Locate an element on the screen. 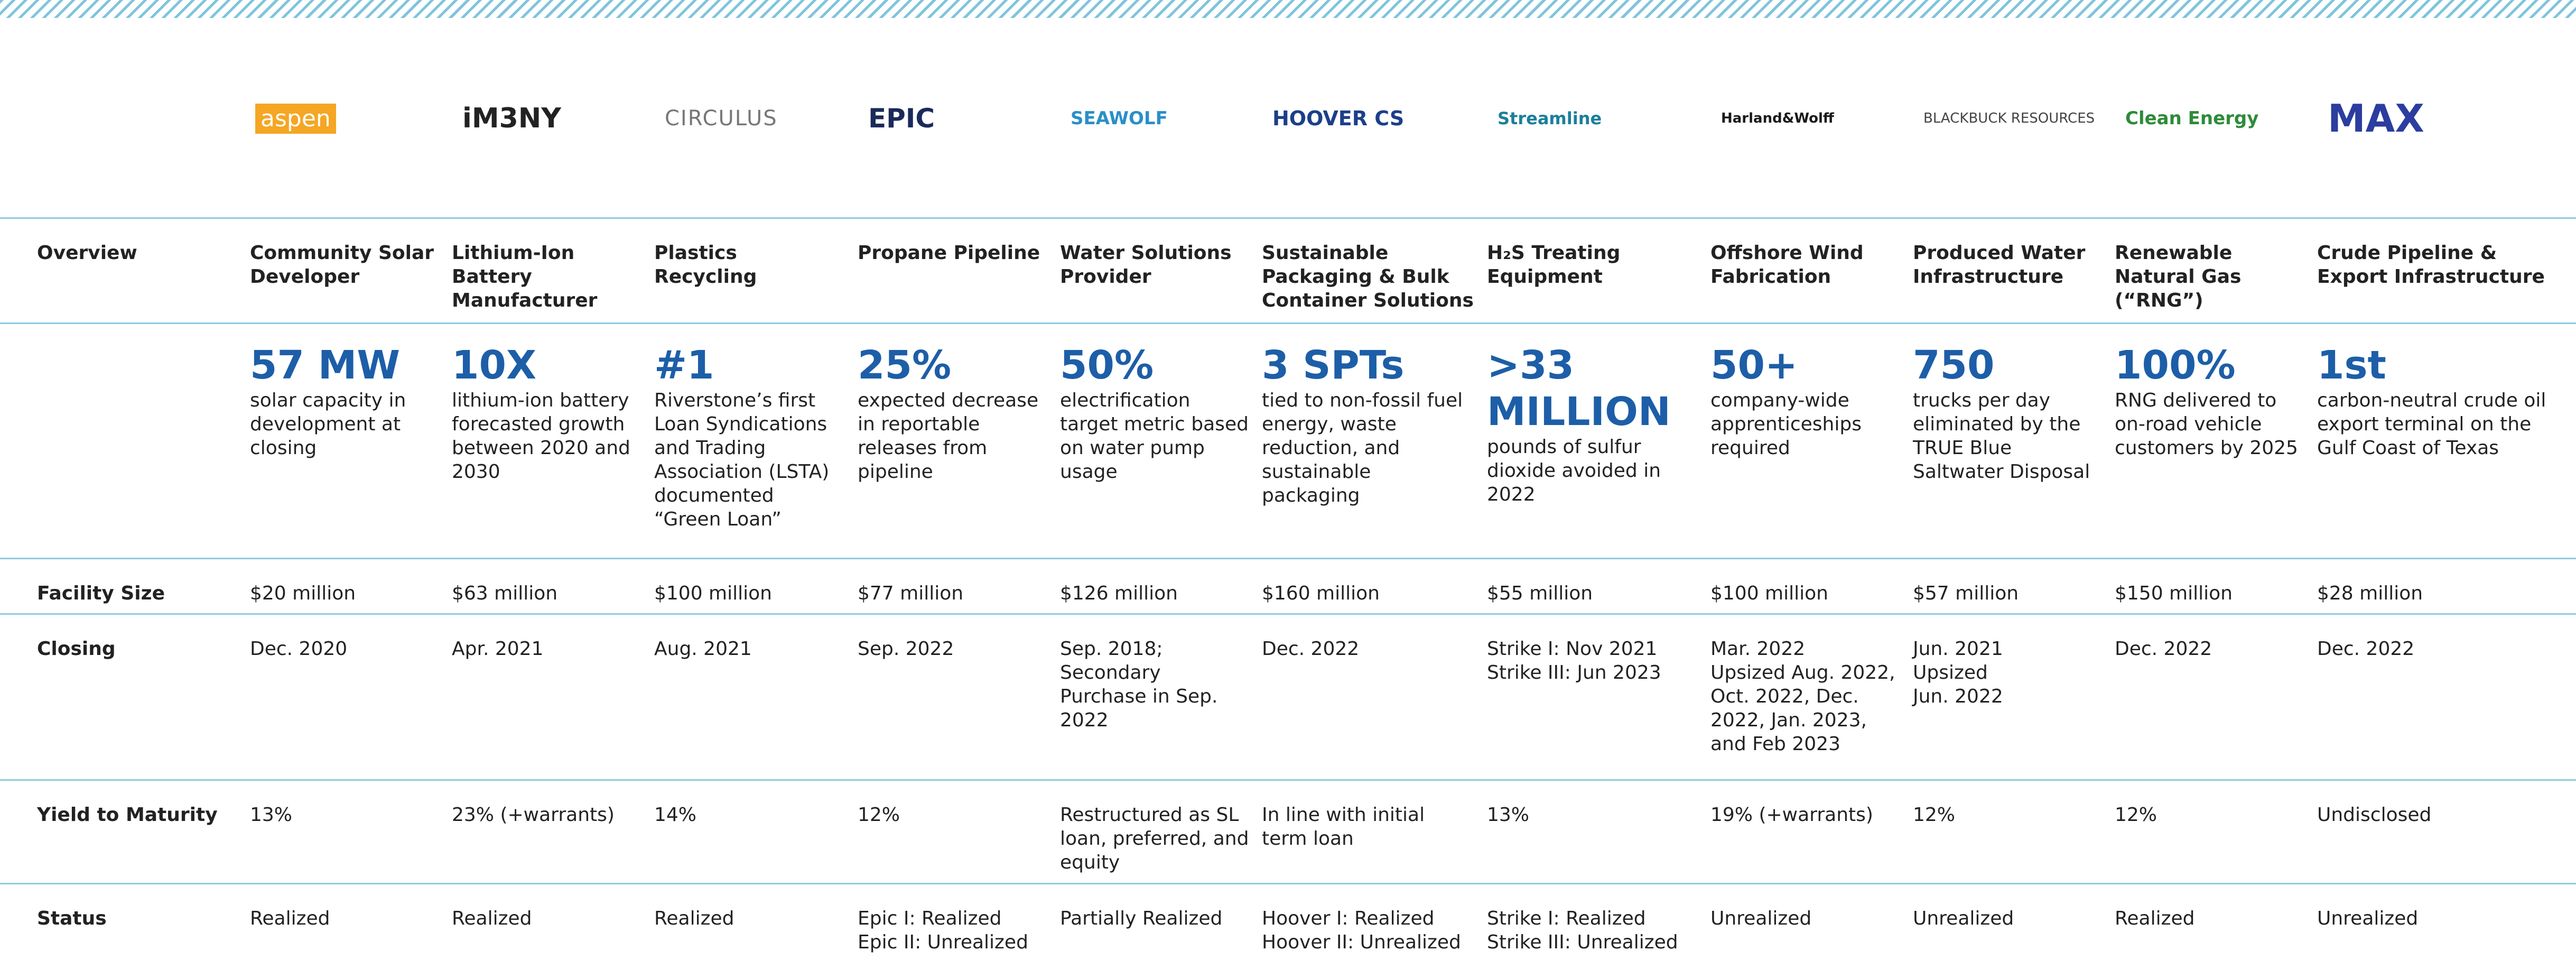 The height and width of the screenshot is (960, 2576). highlight-cell: 50+ company-wide apprenticeships required is located at coordinates (1811, 441).